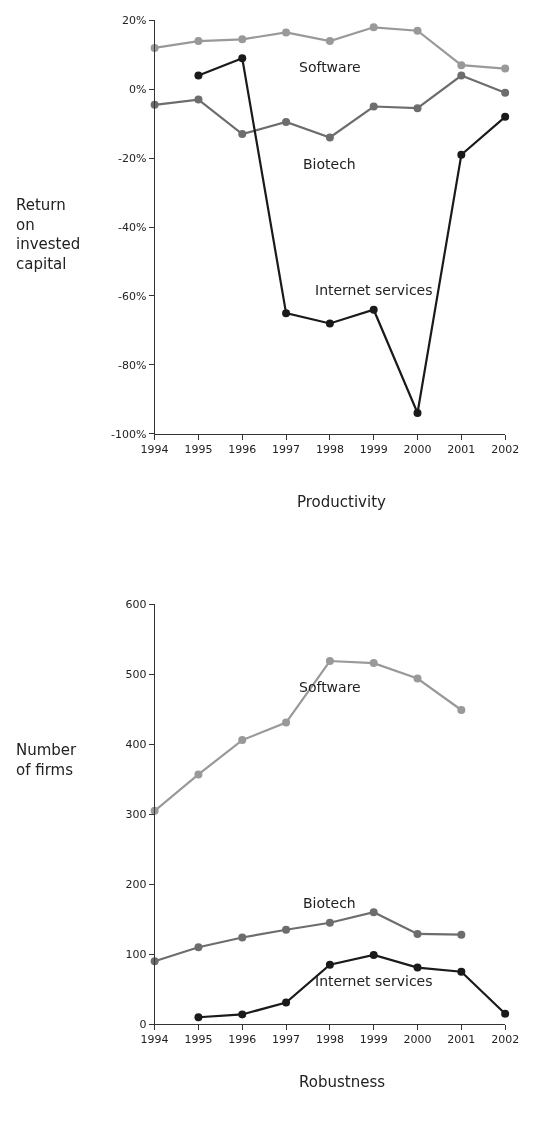  I want to click on y-tick-label: -40%, so click(132, 227).